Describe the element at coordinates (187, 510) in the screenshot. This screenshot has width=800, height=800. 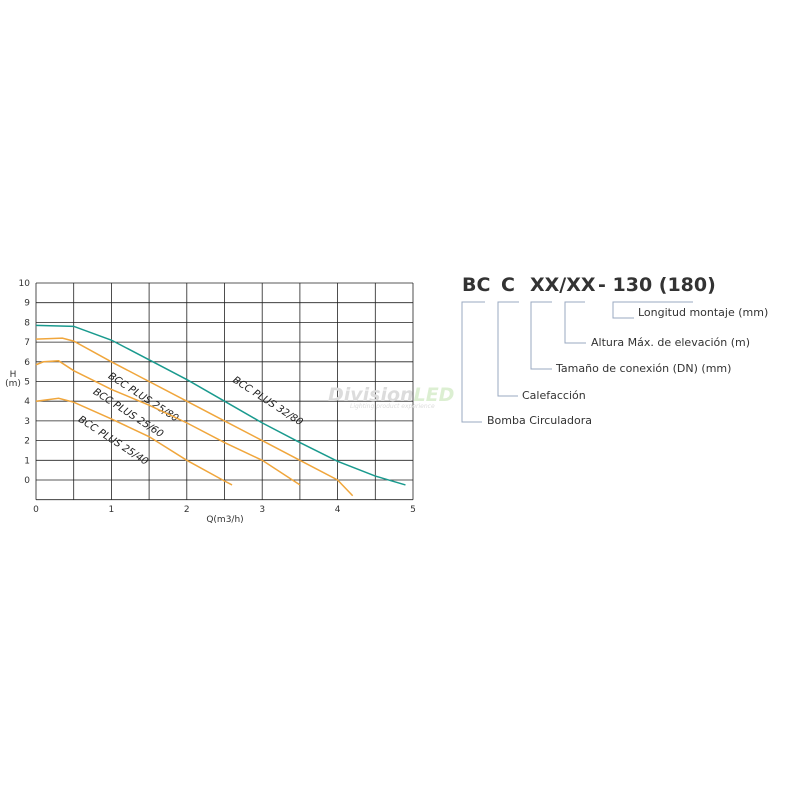
I see `x-tick-label: 2` at that location.